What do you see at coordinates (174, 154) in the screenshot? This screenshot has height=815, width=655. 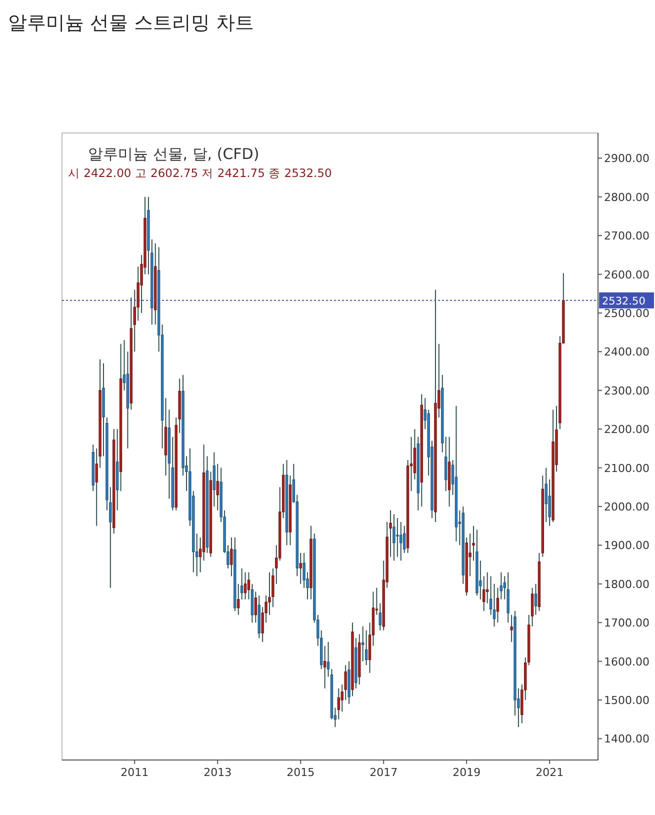 I see `text: 알루미늄 선물, 달, (CFD)` at bounding box center [174, 154].